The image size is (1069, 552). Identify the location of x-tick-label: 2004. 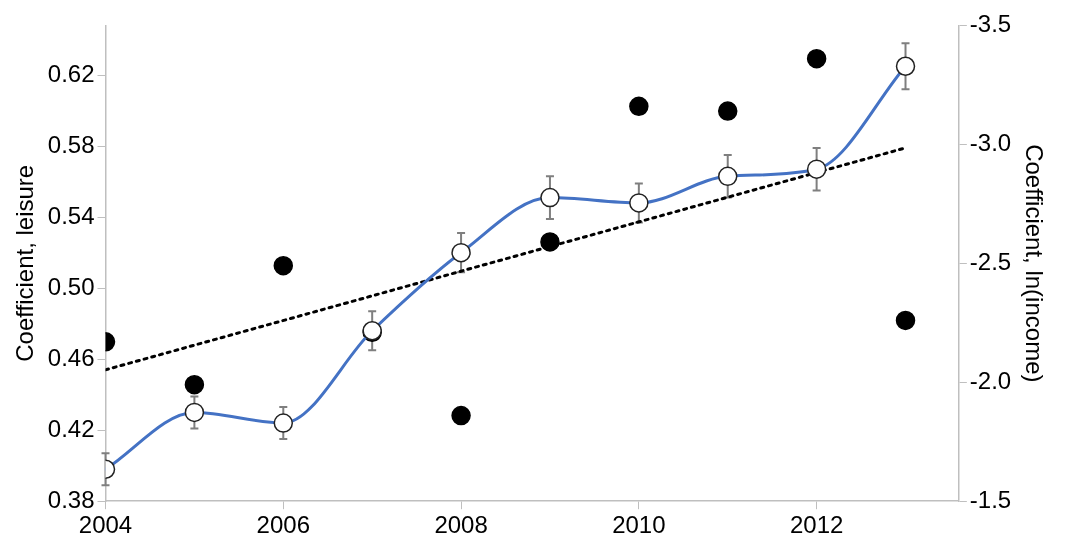
(105, 525).